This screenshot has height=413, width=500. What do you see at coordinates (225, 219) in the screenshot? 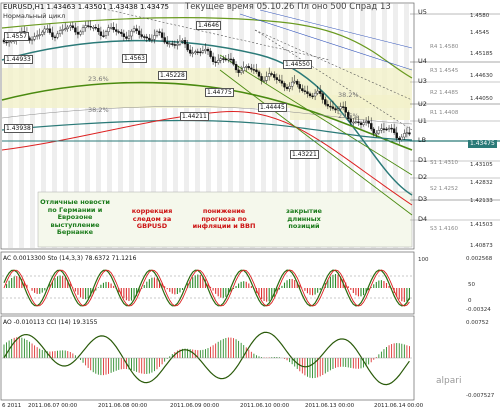
I see `annotation-box` at bounding box center [225, 219].